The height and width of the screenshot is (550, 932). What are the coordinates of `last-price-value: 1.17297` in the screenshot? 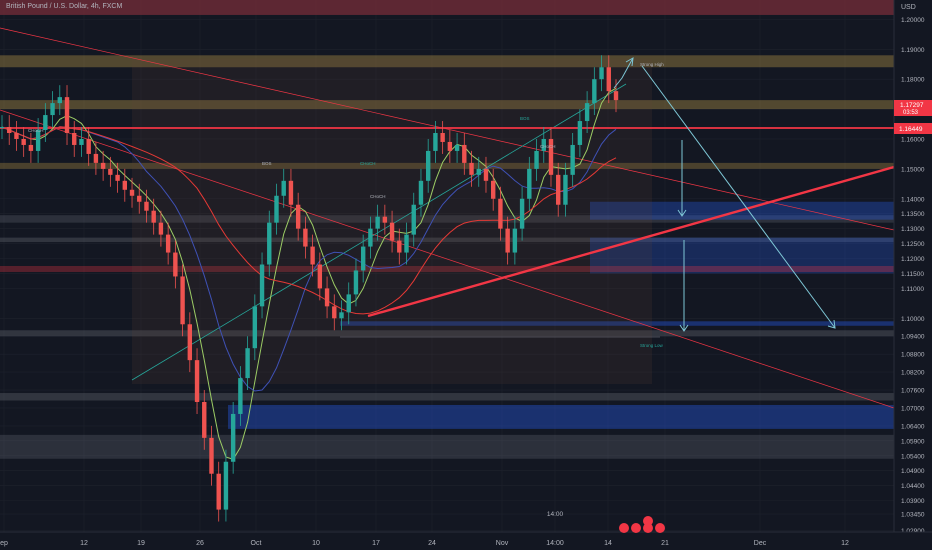 It's located at (912, 105).